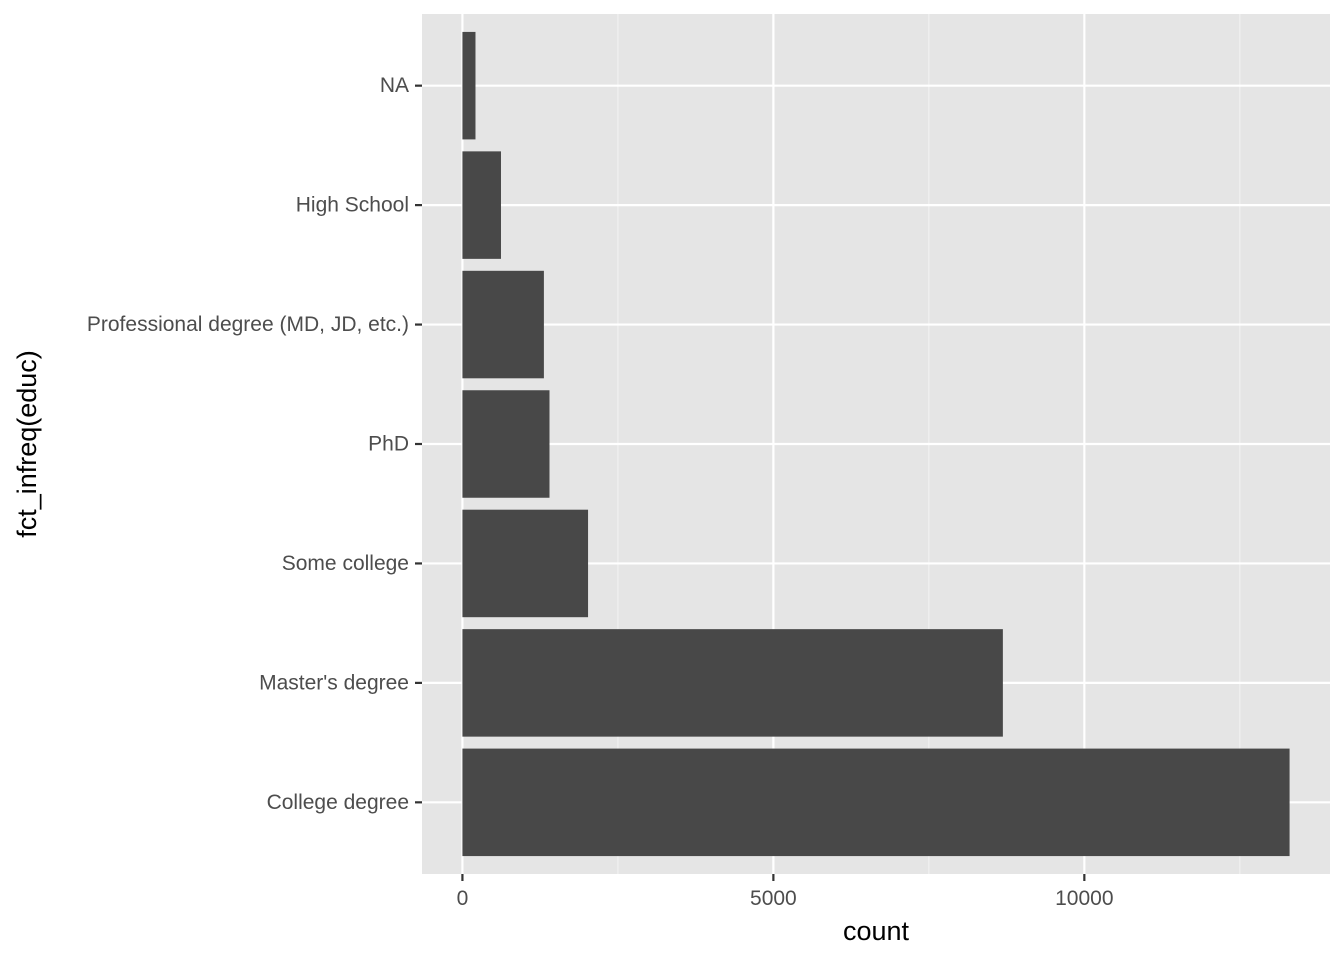 This screenshot has height=960, width=1344. I want to click on x-tick-label: 10000, so click(1084, 898).